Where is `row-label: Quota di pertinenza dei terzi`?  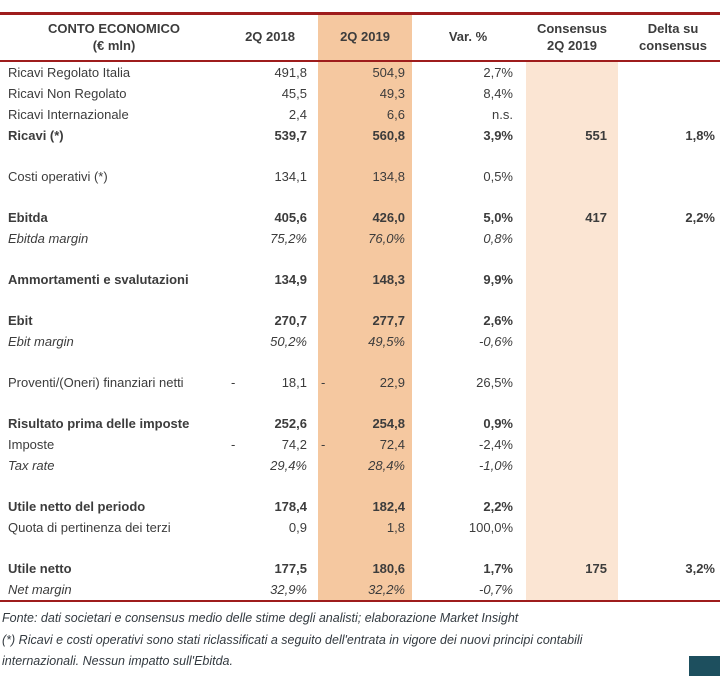 row-label: Quota di pertinenza dei terzi is located at coordinates (89, 527).